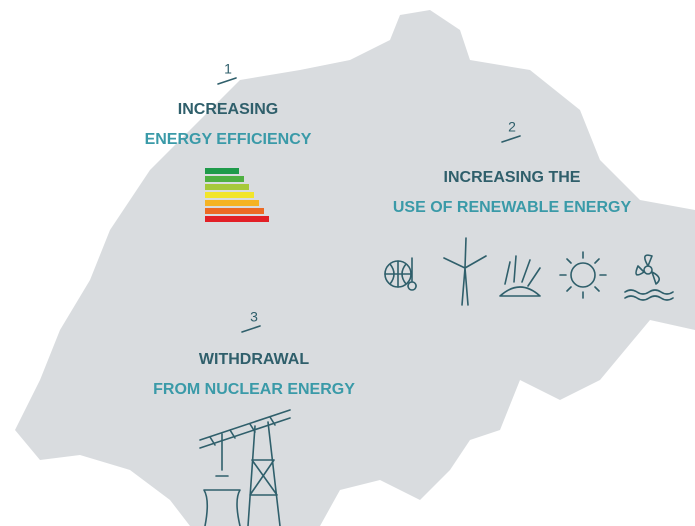  Describe the element at coordinates (245, 467) in the screenshot. I see `nuclear-icon` at that location.